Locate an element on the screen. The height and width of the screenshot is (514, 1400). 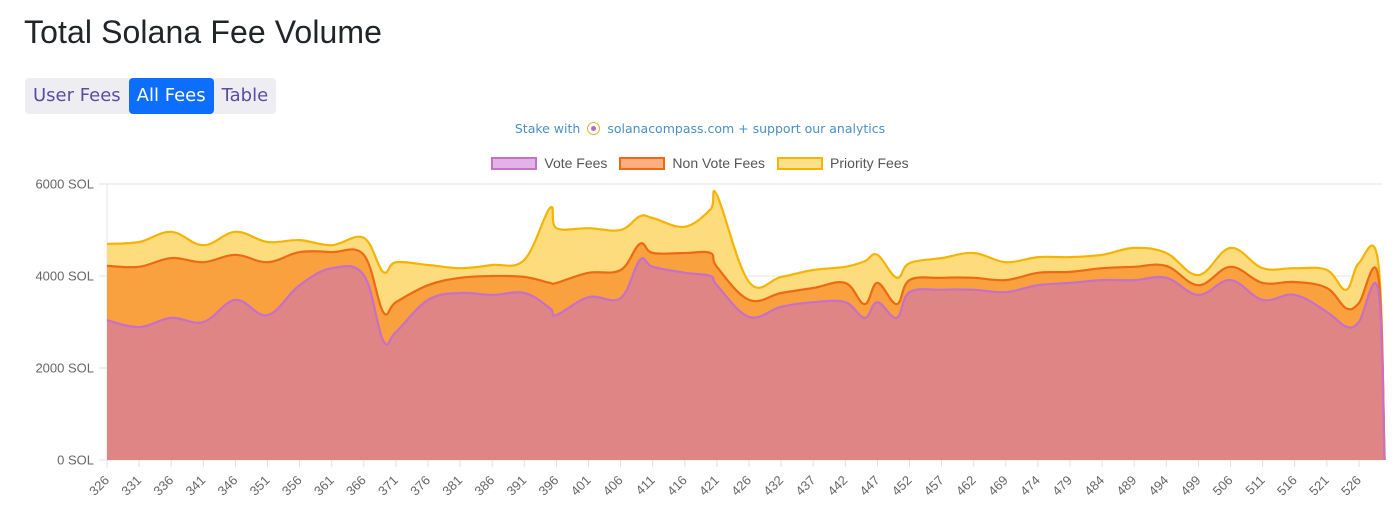
x-tick-label: 447 is located at coordinates (870, 486).